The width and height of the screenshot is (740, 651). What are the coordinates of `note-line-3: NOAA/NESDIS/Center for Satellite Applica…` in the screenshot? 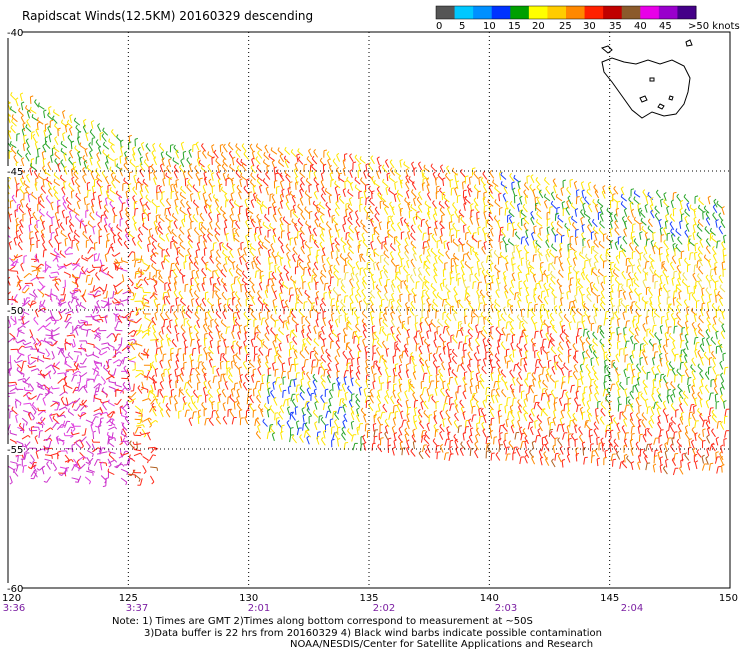 It's located at (441, 645).